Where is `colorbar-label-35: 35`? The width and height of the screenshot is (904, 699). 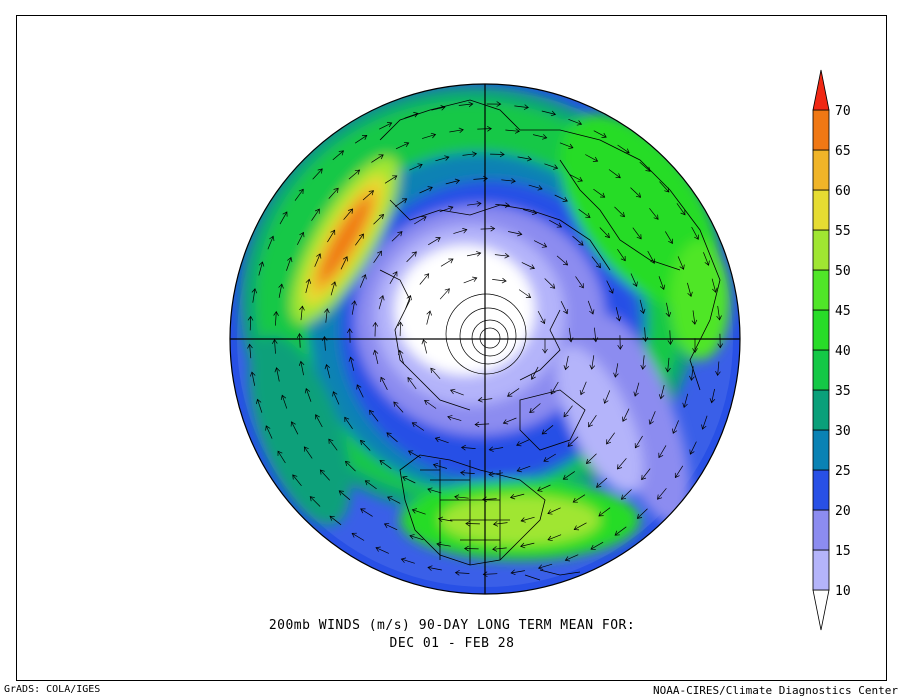 colorbar-label-35: 35 is located at coordinates (843, 391).